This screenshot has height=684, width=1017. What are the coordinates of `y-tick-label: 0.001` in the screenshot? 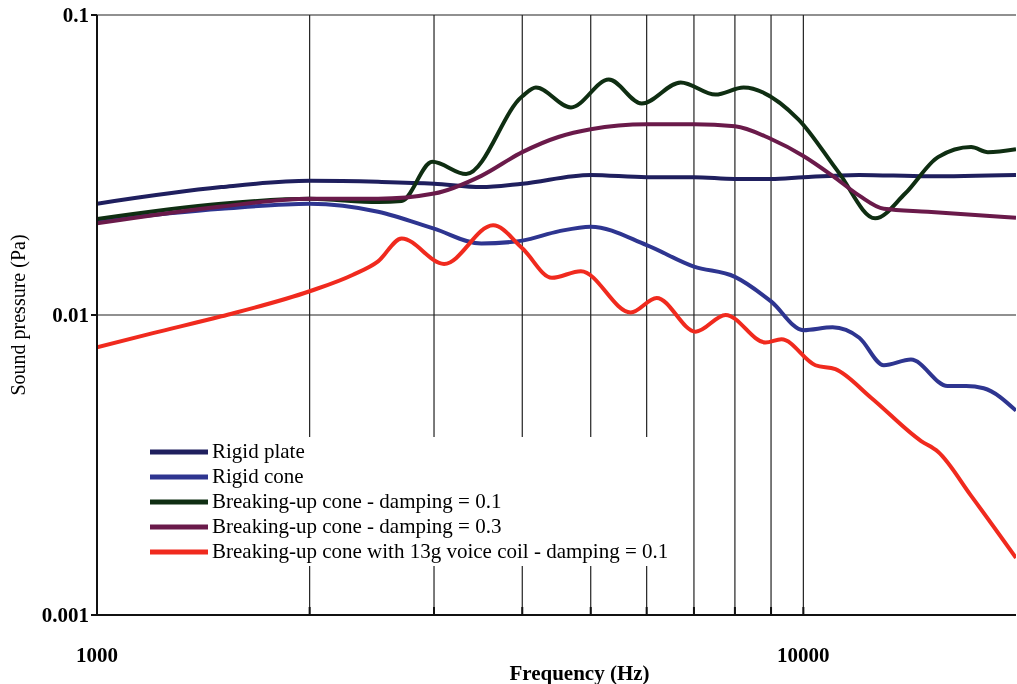 It's located at (65, 615).